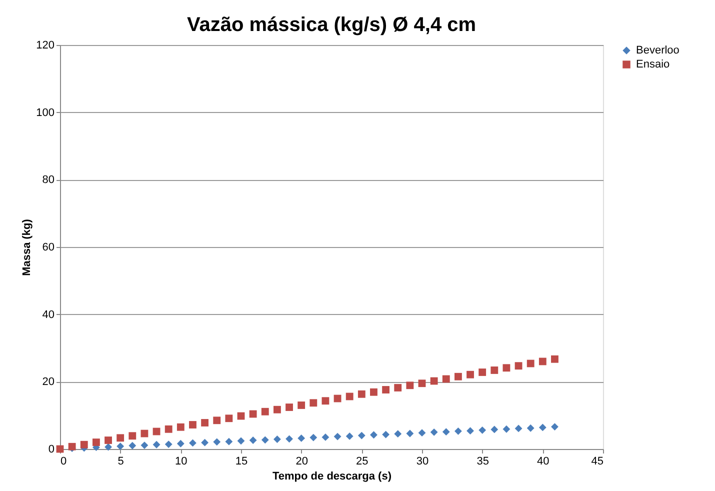 The width and height of the screenshot is (715, 491). I want to click on x-axis-title: Tempo de descarga (s), so click(332, 476).